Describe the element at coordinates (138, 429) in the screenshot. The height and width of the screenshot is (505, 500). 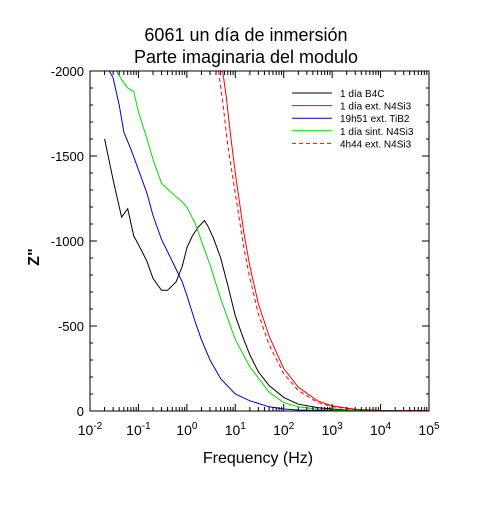
I see `x-tick-label: 10⁻¹` at that location.